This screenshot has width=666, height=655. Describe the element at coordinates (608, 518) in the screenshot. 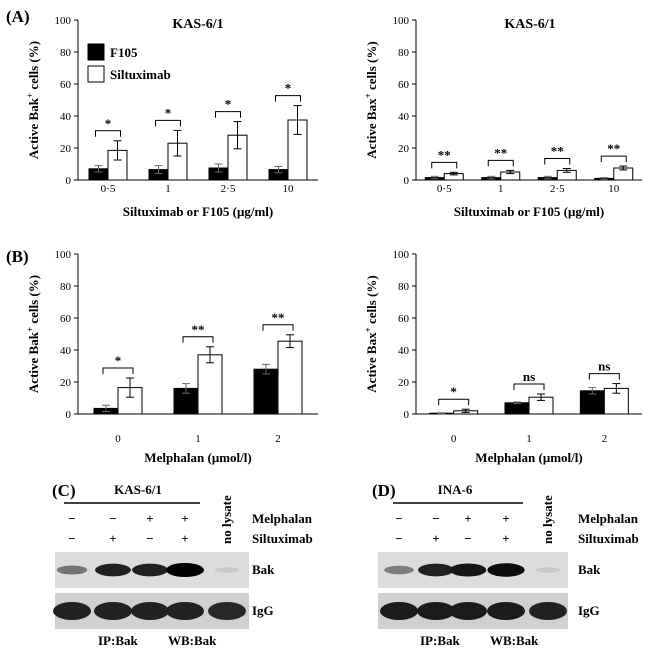

I see `melphalan-label: Melphalan` at that location.